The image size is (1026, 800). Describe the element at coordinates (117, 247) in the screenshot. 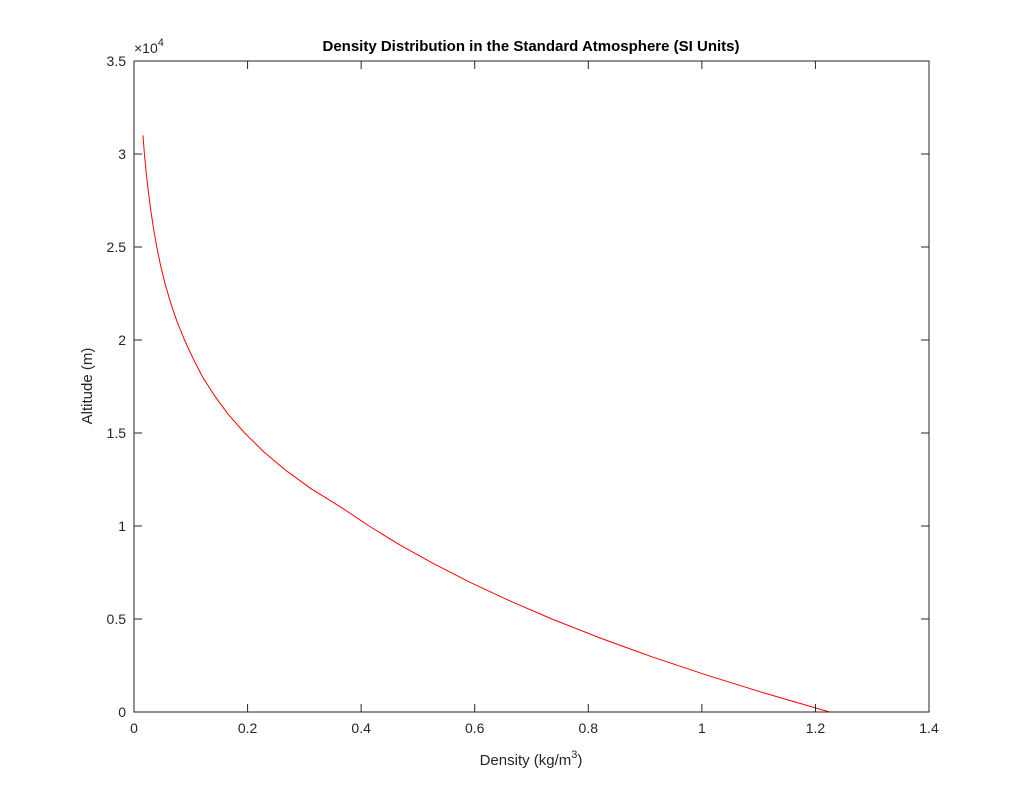

I see `y-tick-label-5: 2.5` at that location.